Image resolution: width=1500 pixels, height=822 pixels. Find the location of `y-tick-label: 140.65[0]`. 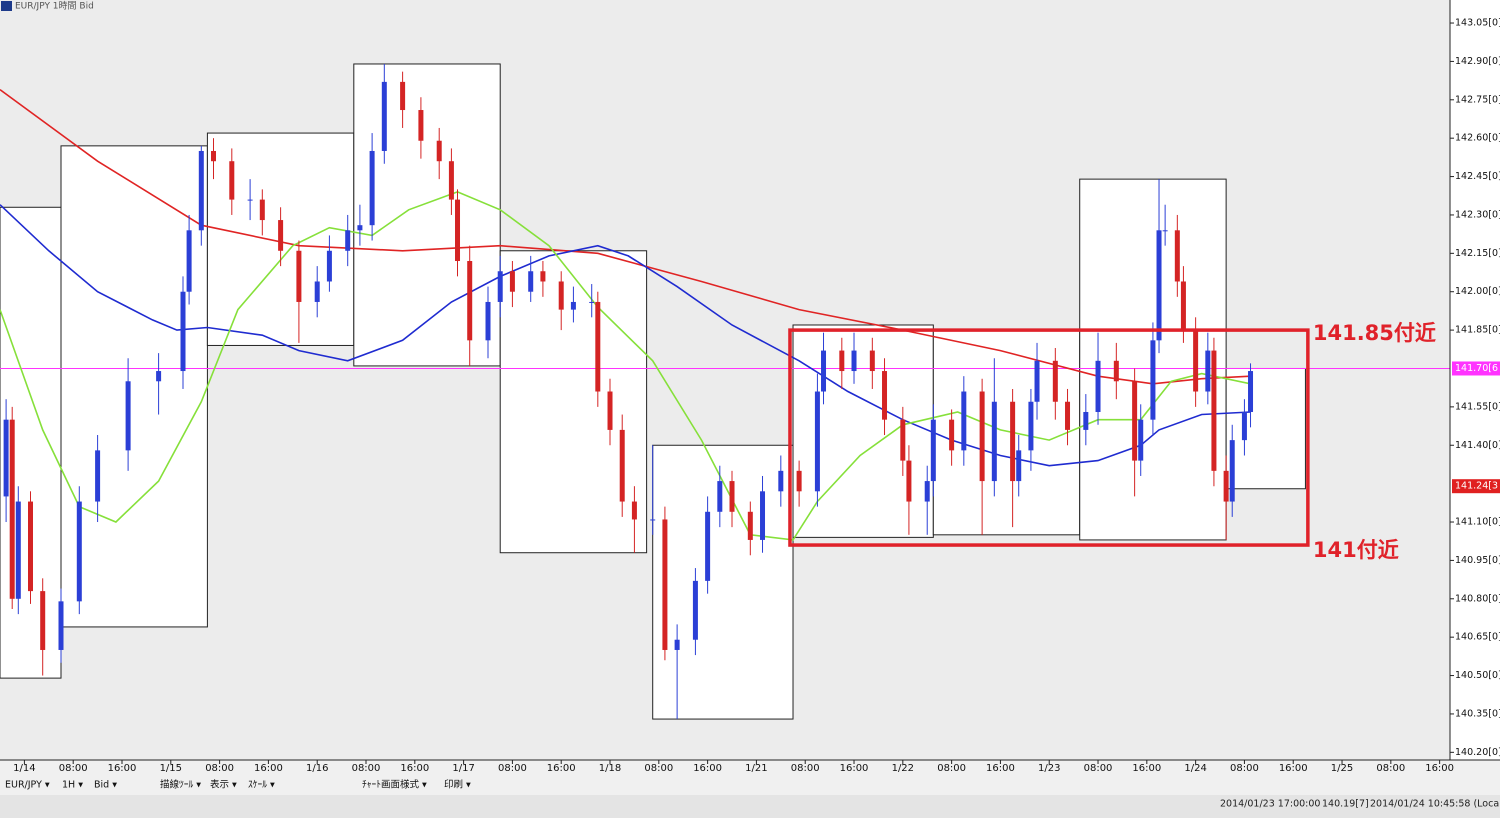

y-tick-label: 140.65[0] is located at coordinates (1477, 637).